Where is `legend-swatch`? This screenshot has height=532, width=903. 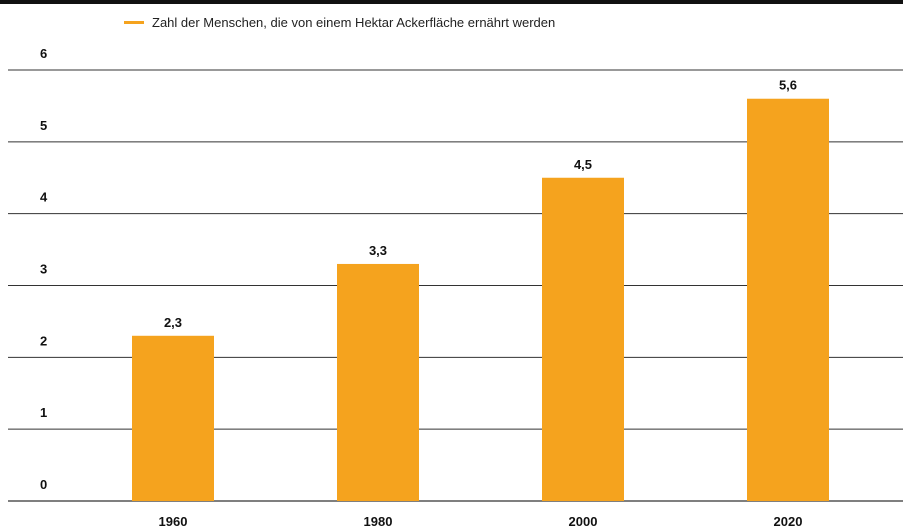
legend-swatch is located at coordinates (134, 22).